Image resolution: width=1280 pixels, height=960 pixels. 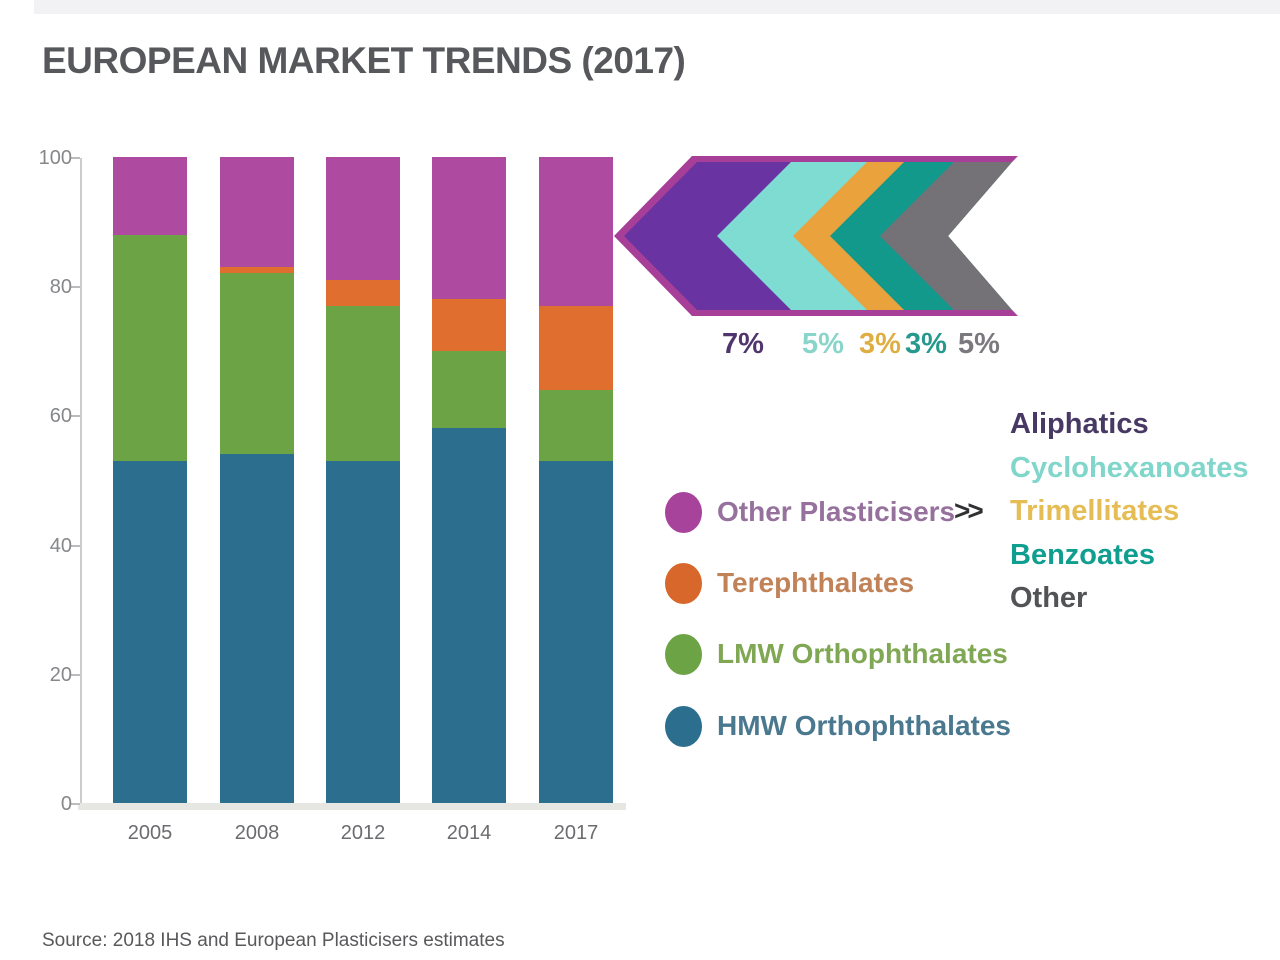 I want to click on legend-label: Other Plasticisers, so click(x=836, y=511).